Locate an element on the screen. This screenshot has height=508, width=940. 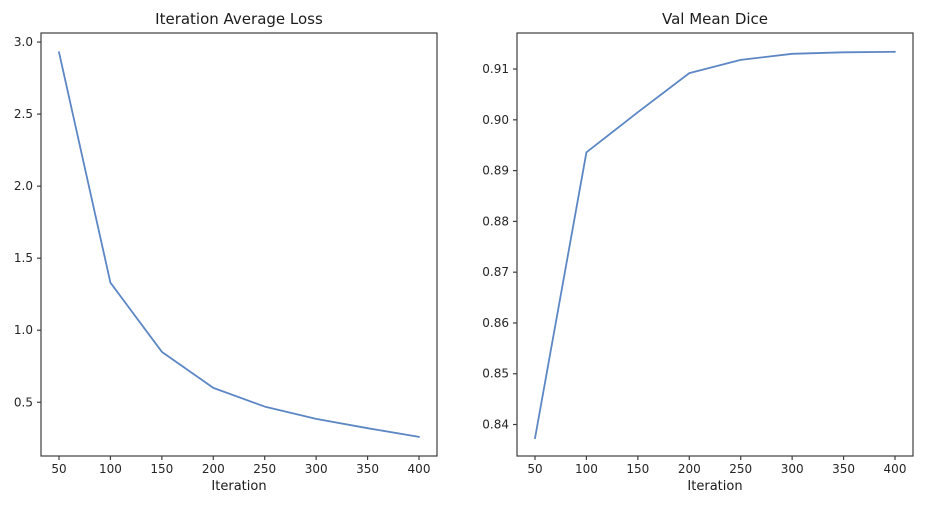
y-tick-label: 3.0 is located at coordinates (23, 42).